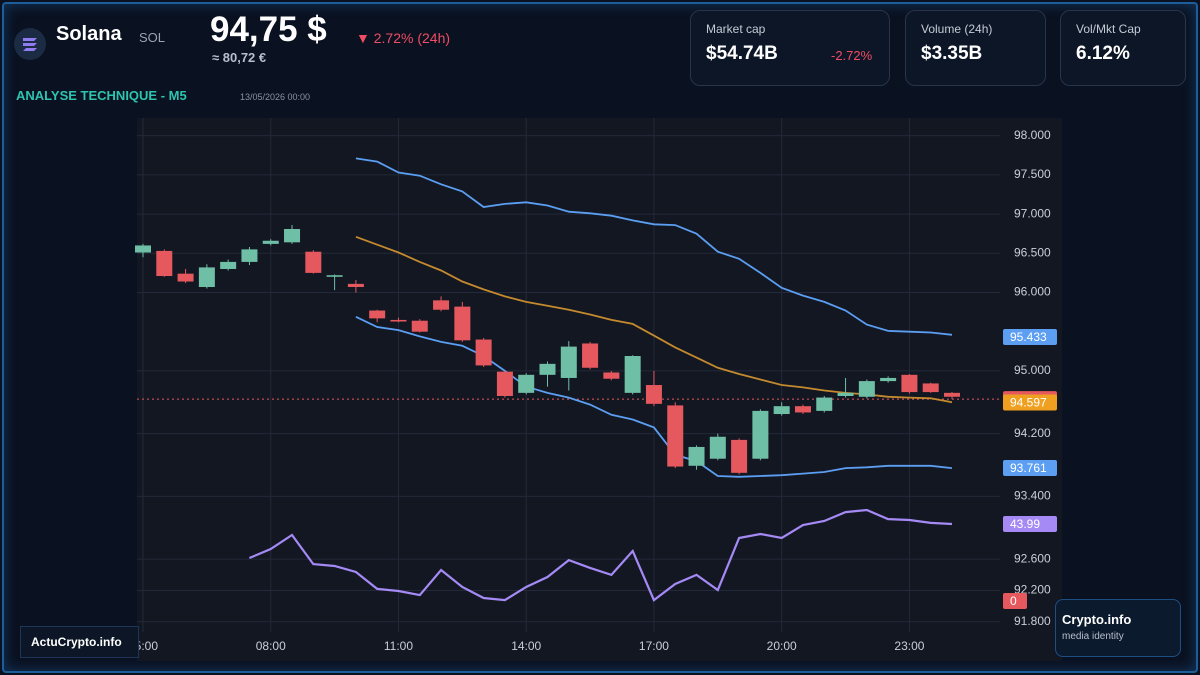 This screenshot has height=675, width=1200. Describe the element at coordinates (782, 646) in the screenshot. I see `x-tick-label: 20:00` at that location.